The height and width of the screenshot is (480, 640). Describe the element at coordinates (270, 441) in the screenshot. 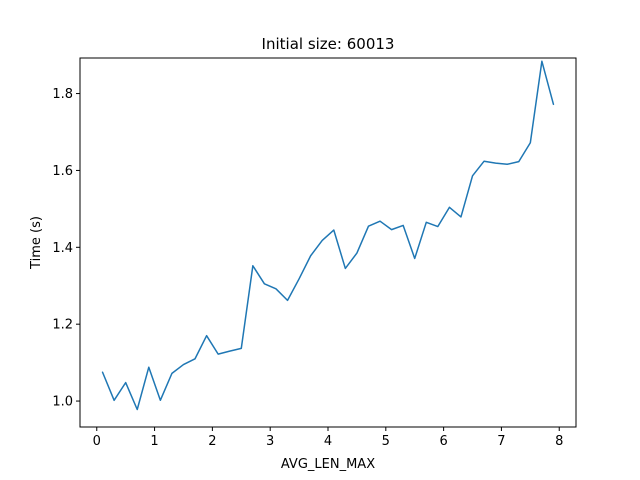

I see `x-tick-label: 3` at that location.